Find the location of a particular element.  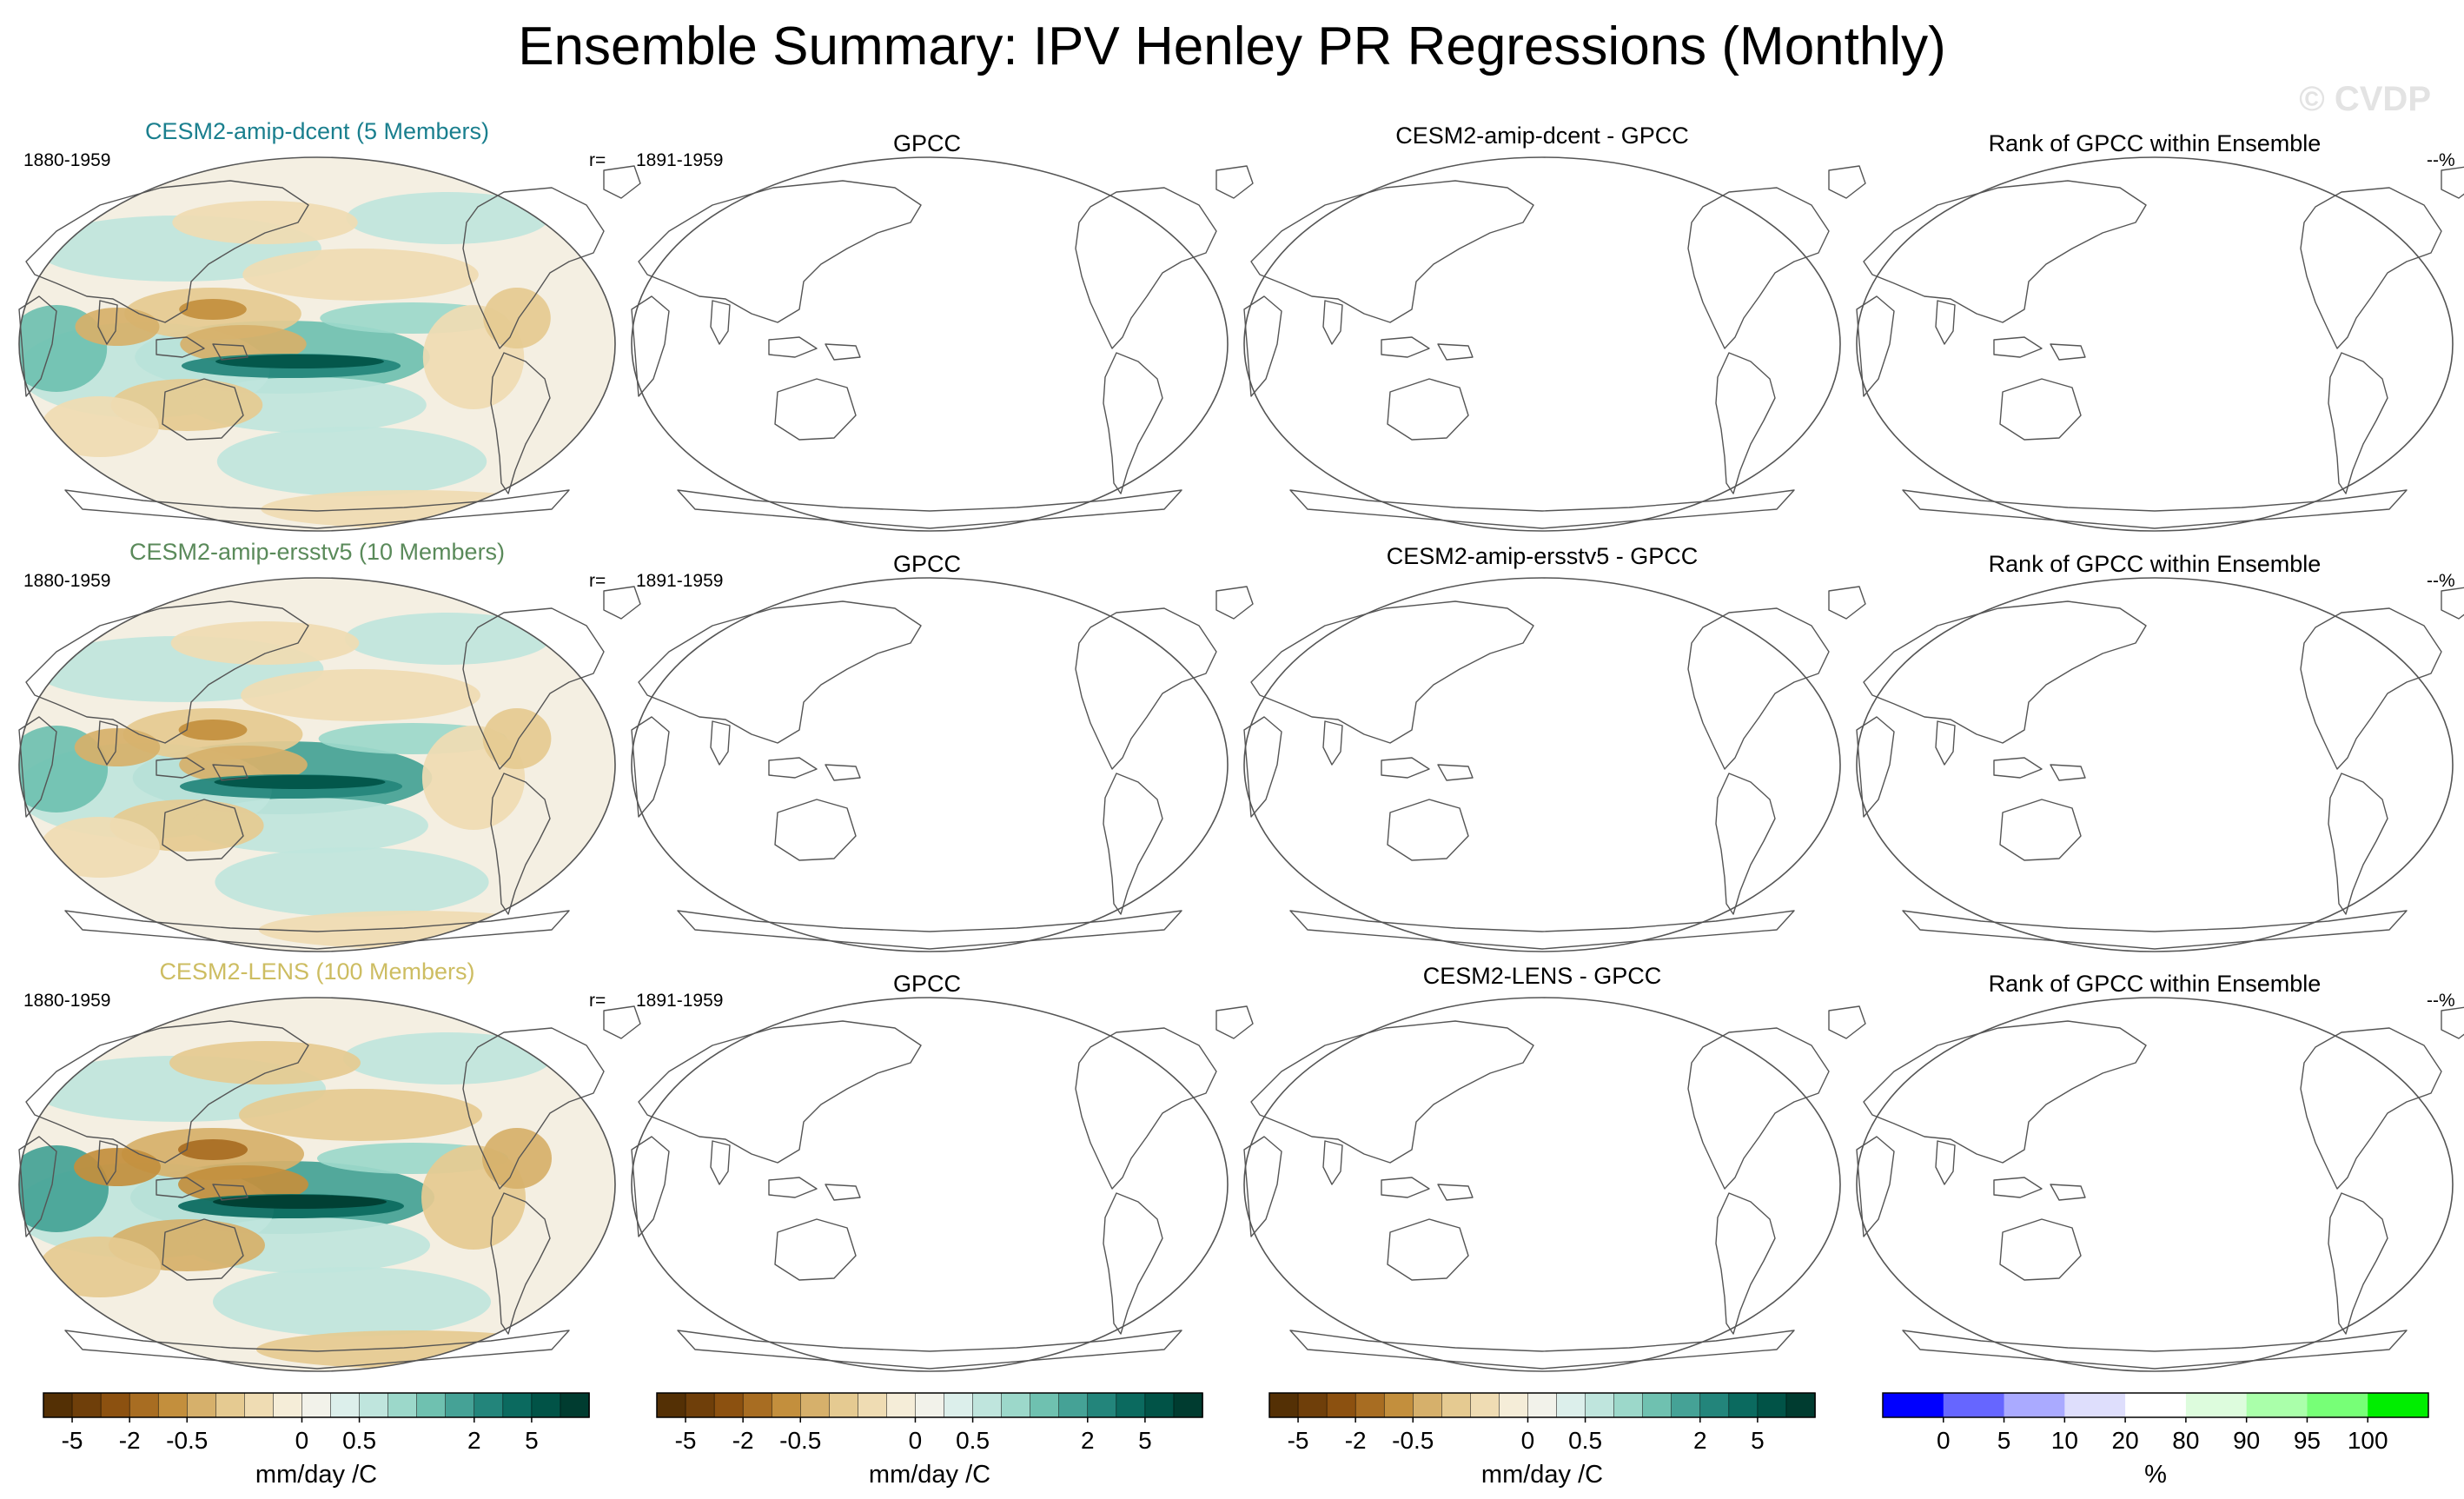

map-panel-r2-c3 is located at coordinates (1554, 764).